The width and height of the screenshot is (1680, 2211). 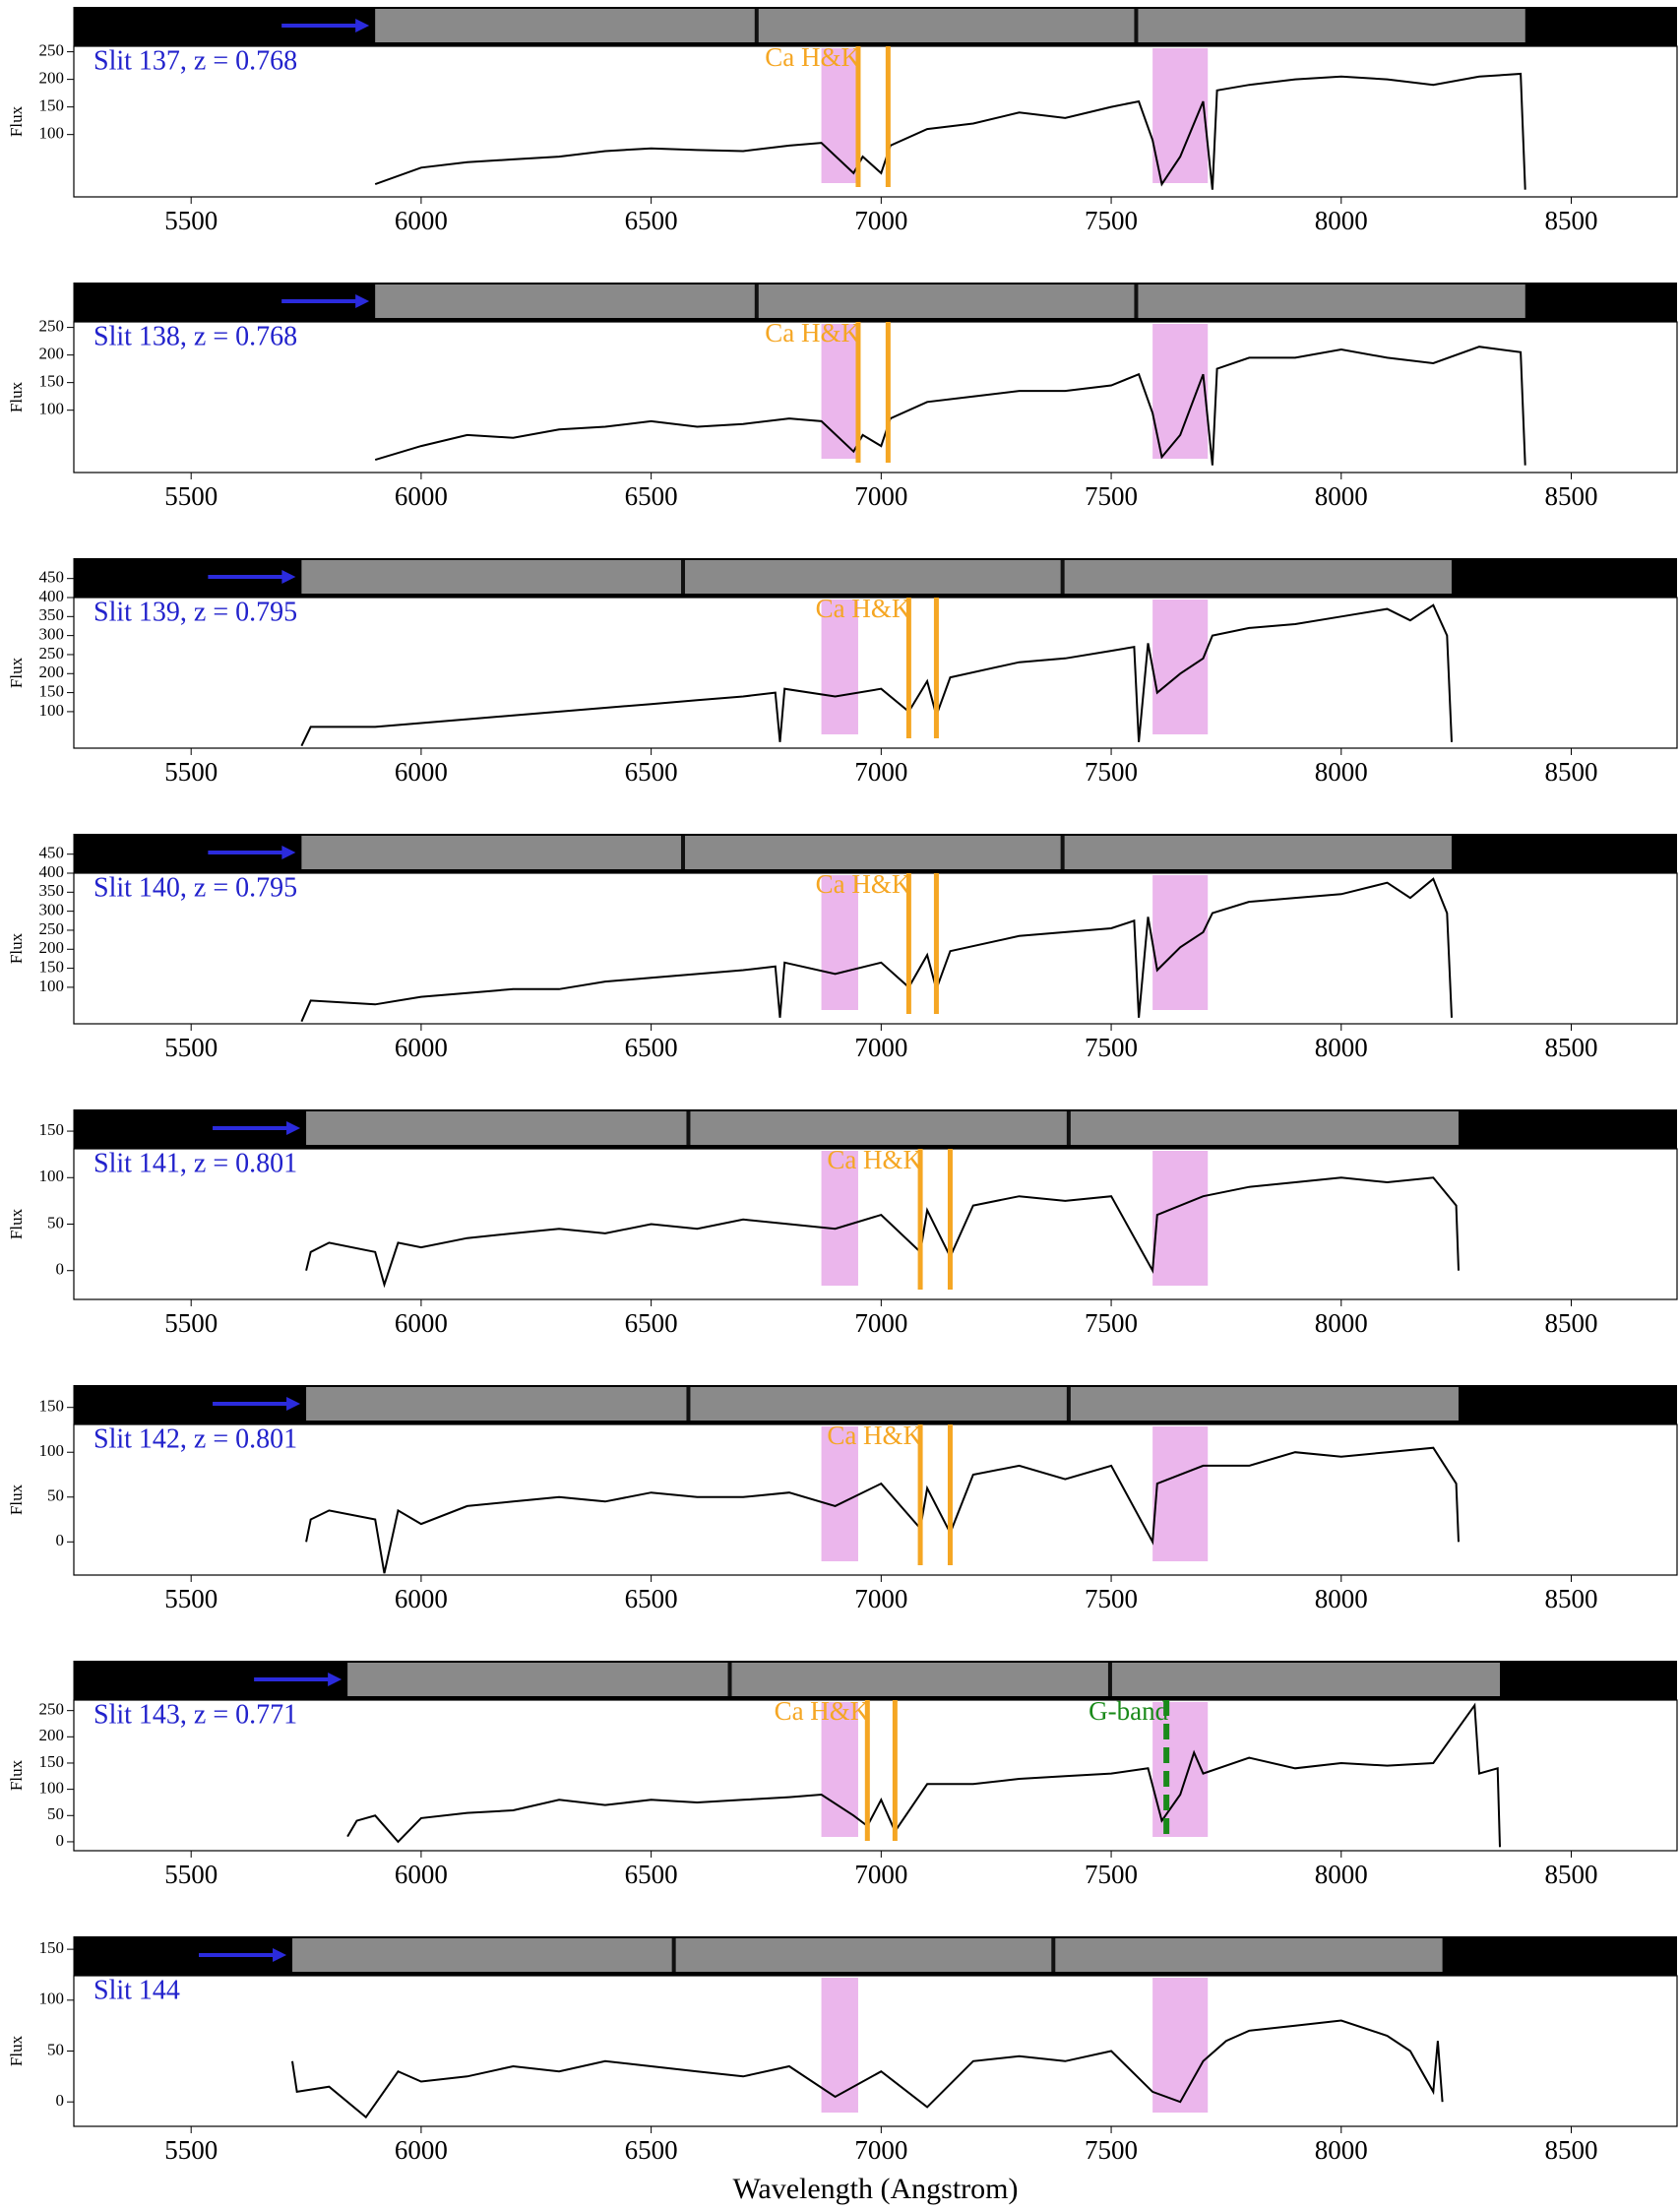 What do you see at coordinates (195, 336) in the screenshot?
I see `panel-title: Slit 138, z = 0.768` at bounding box center [195, 336].